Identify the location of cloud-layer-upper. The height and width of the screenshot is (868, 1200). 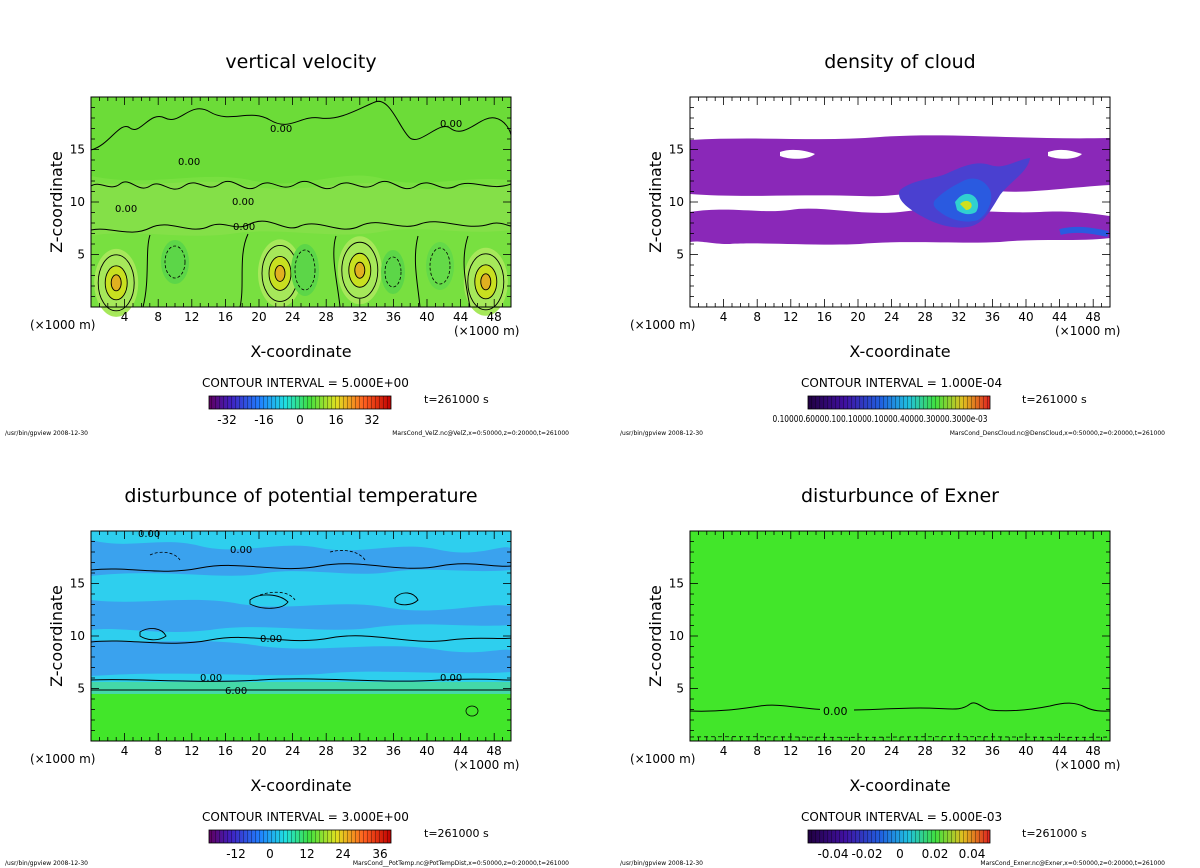
(900, 166).